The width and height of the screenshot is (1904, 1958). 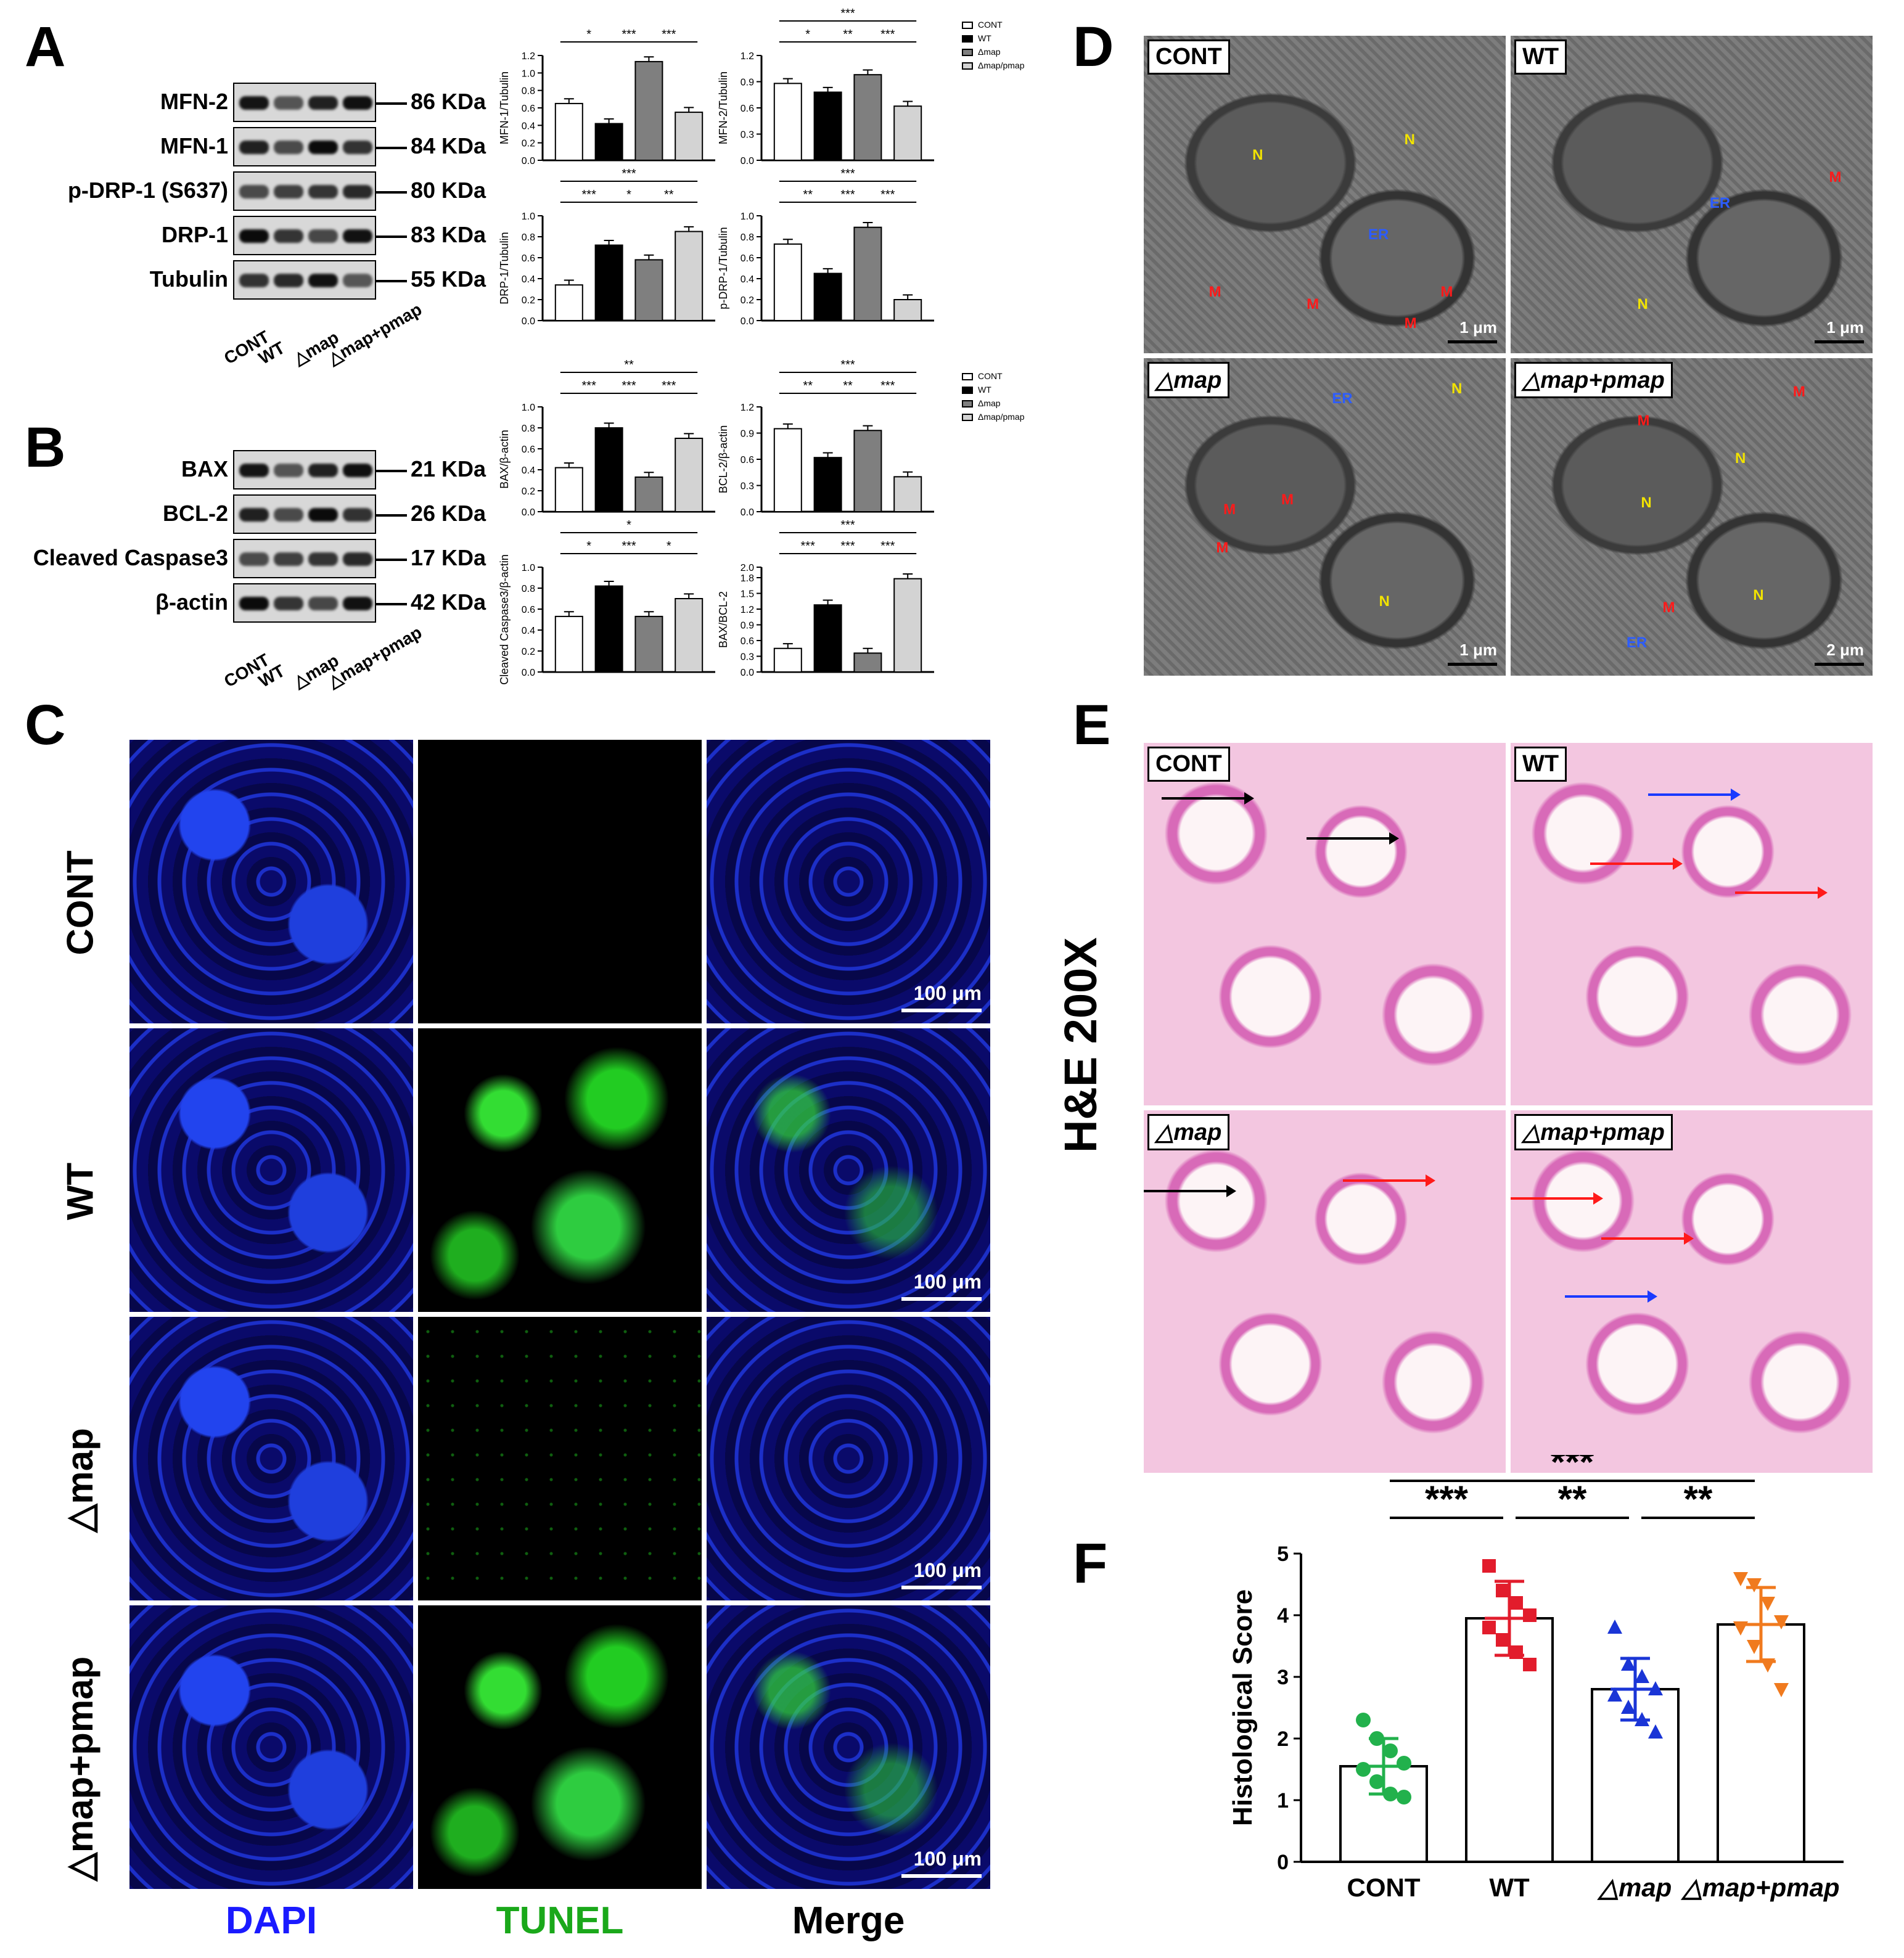 I want to click on he-tile-label: △map, so click(x=1188, y=1132).